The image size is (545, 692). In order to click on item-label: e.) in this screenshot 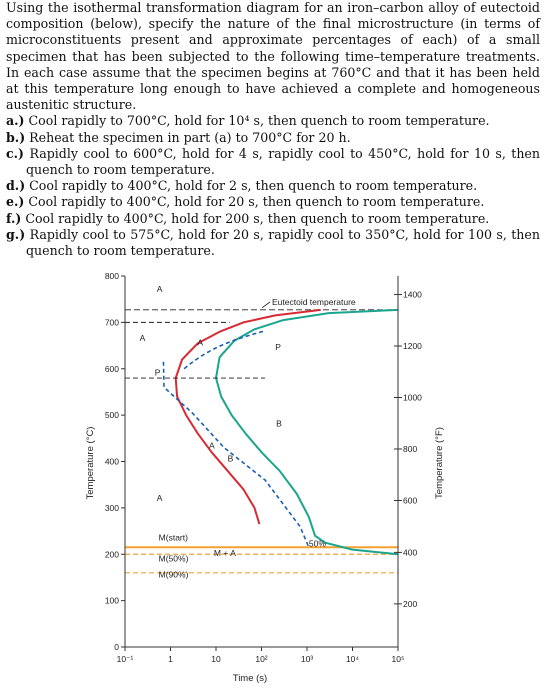, I will do `click(15, 202)`.